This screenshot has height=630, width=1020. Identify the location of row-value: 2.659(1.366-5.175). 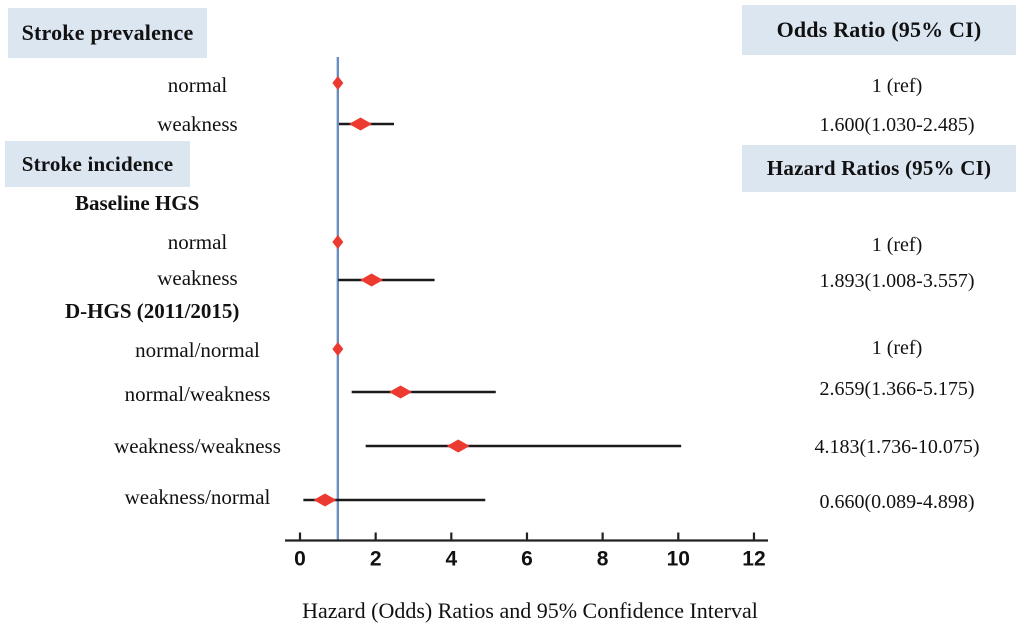
(897, 389).